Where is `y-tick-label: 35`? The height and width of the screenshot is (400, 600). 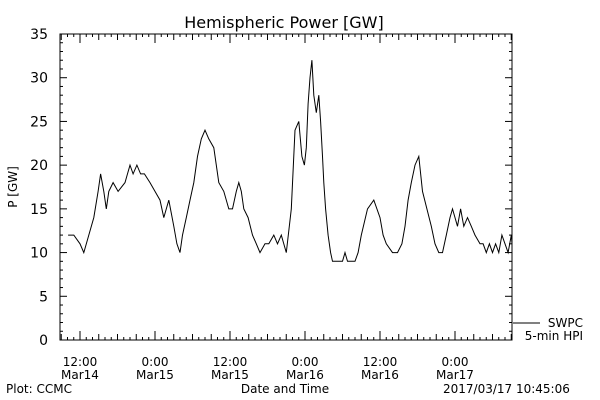 y-tick-label: 35 is located at coordinates (39, 35).